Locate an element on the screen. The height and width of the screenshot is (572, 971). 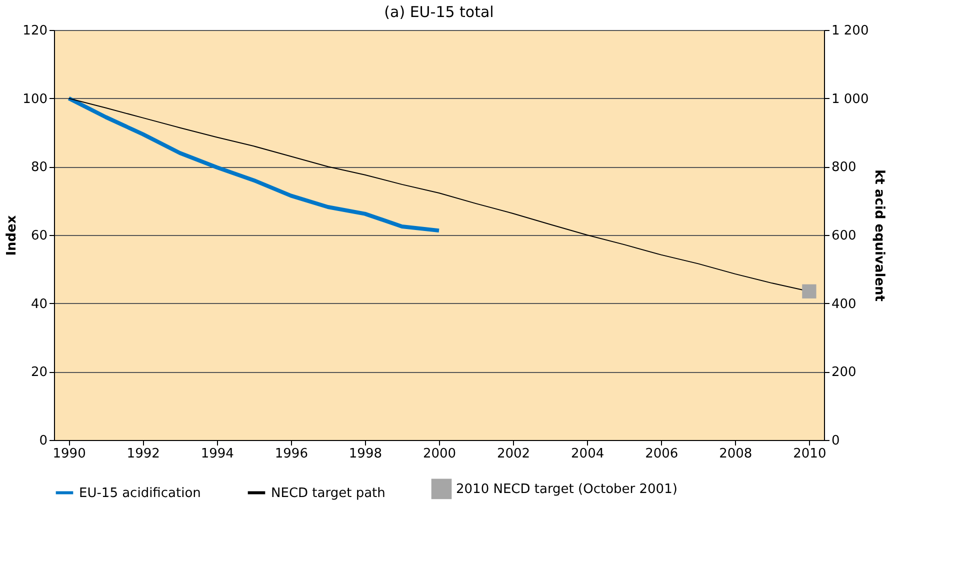
y2-tick-label: 1 000 is located at coordinates (850, 99).